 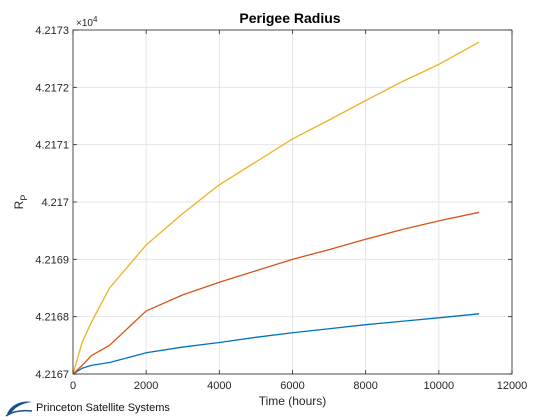 What do you see at coordinates (52, 375) in the screenshot?
I see `y-tick-label: 4.2167` at bounding box center [52, 375].